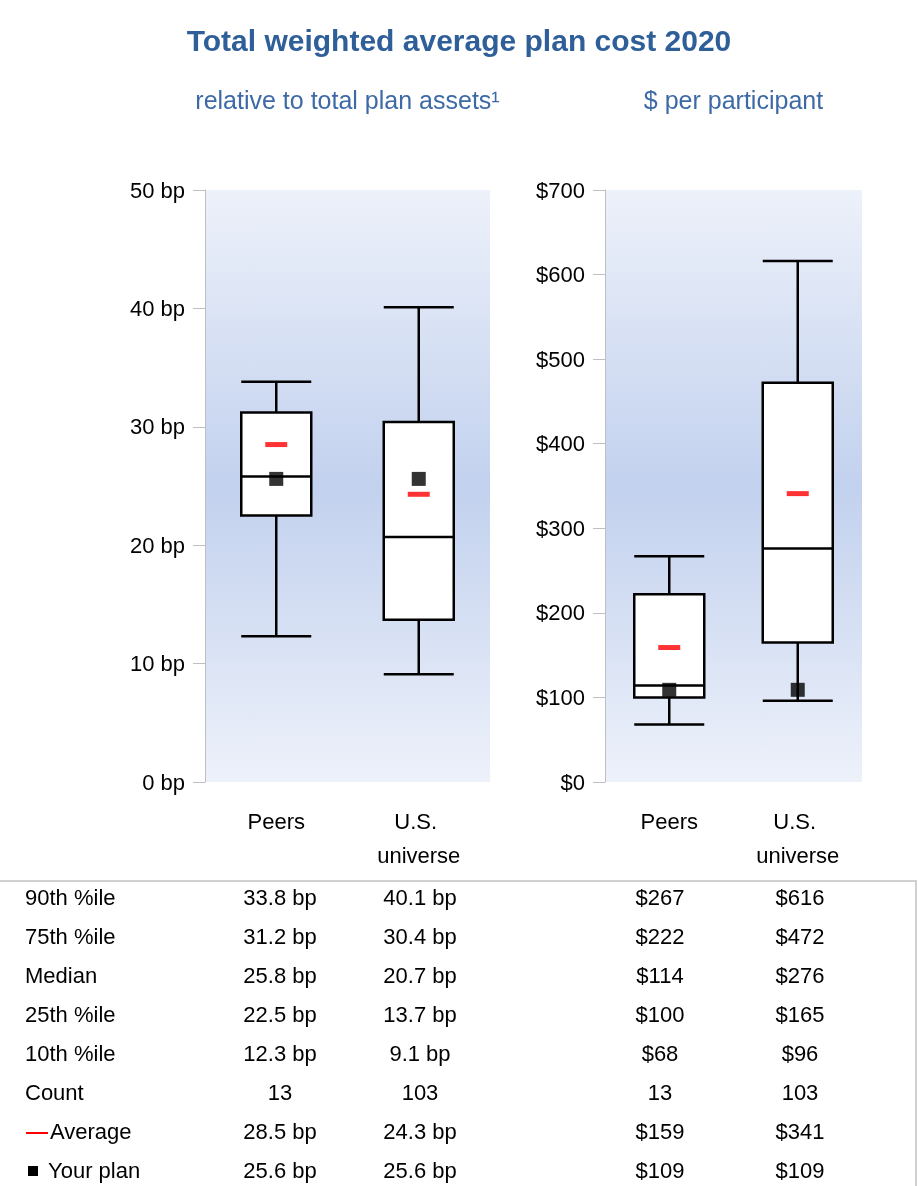  What do you see at coordinates (733, 100) in the screenshot?
I see `chart-subtitle: $ per participant` at bounding box center [733, 100].